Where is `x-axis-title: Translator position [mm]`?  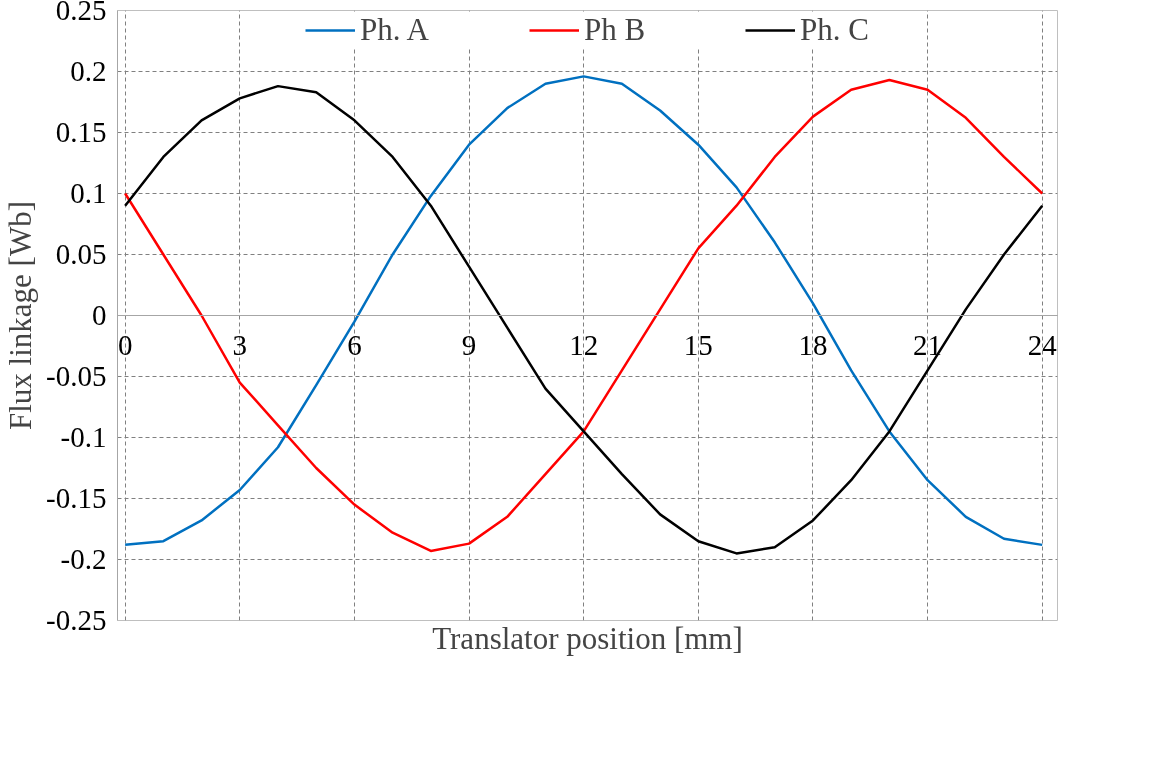 x-axis-title: Translator position [mm] is located at coordinates (587, 638).